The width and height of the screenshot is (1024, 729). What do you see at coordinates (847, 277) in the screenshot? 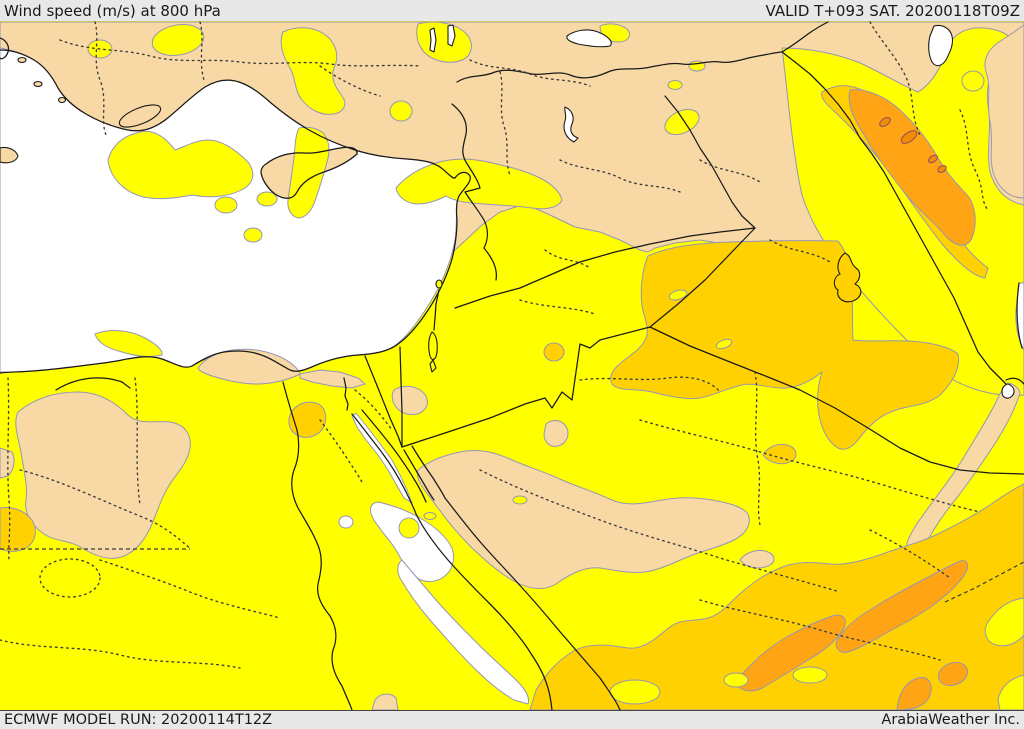
I see `lake-tharthar` at bounding box center [847, 277].